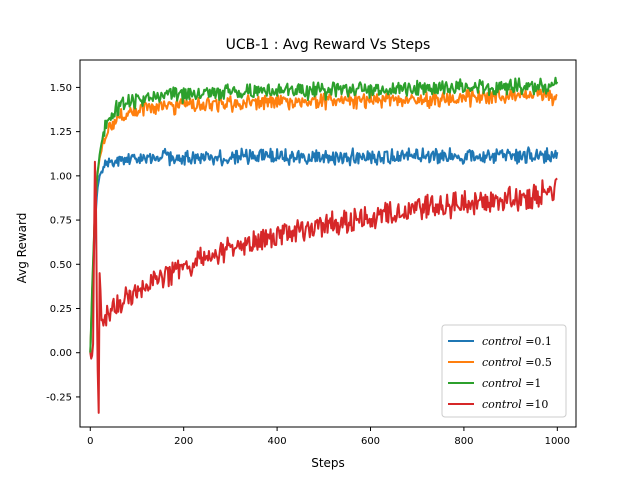  Describe the element at coordinates (533, 383) in the screenshot. I see `legend-label-value: =1` at that location.